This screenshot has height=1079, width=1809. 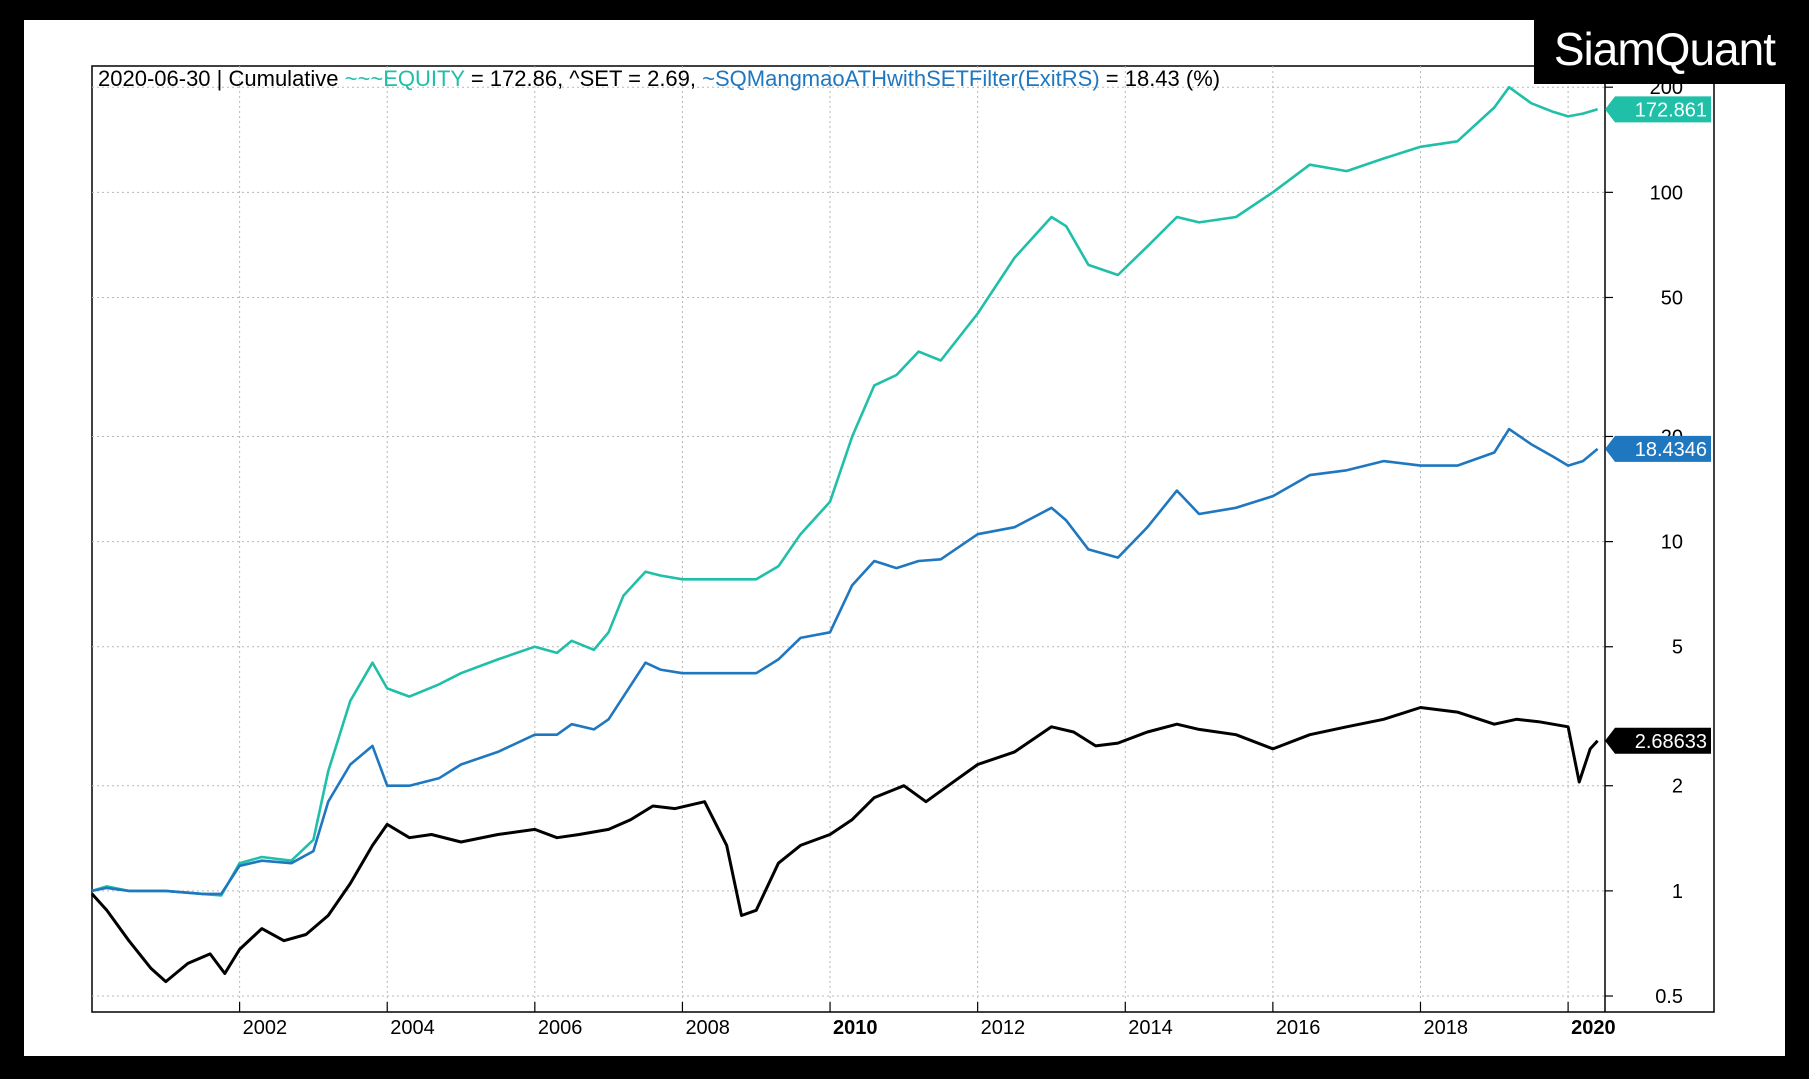 I want to click on brand-logo: SiamQuant, so click(x=1664, y=49).